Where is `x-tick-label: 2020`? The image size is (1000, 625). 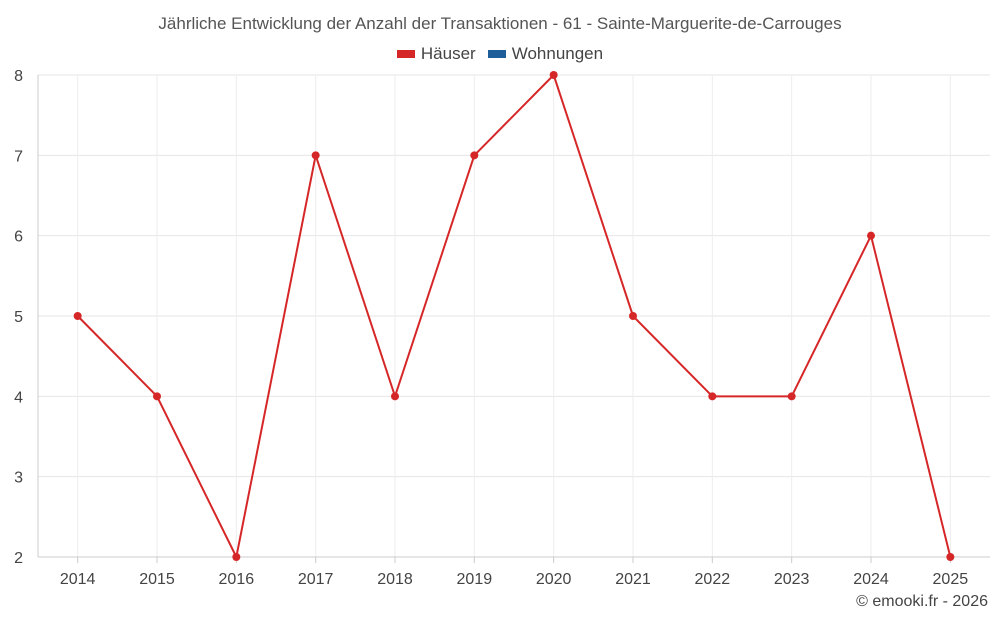
x-tick-label: 2020 is located at coordinates (554, 579).